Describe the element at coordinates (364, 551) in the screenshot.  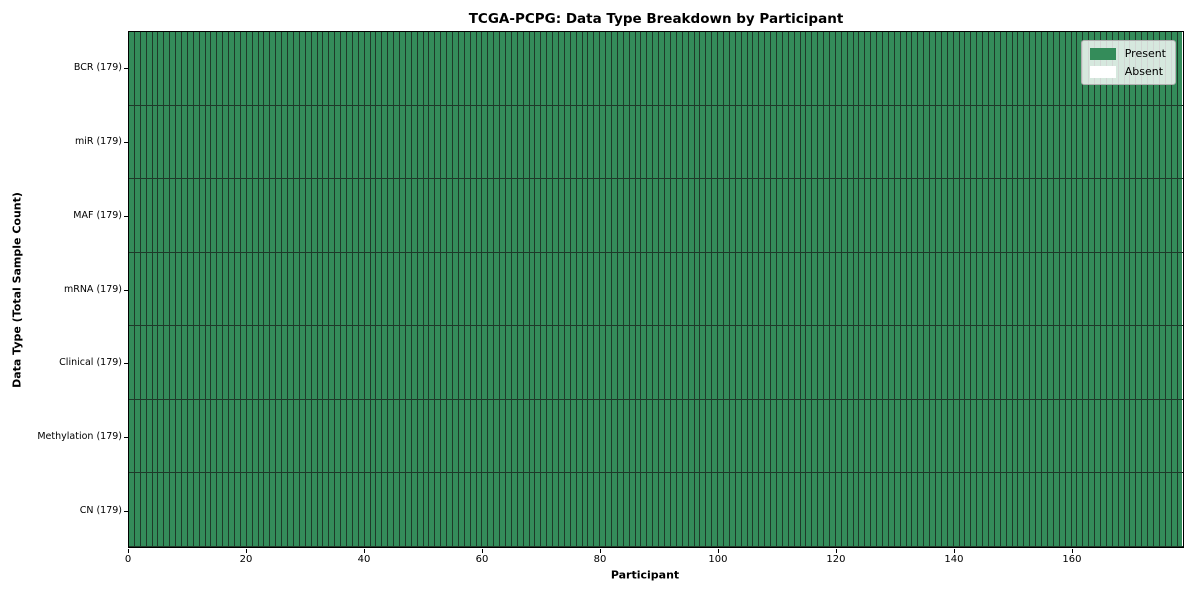
I see `x-tick-mark` at that location.